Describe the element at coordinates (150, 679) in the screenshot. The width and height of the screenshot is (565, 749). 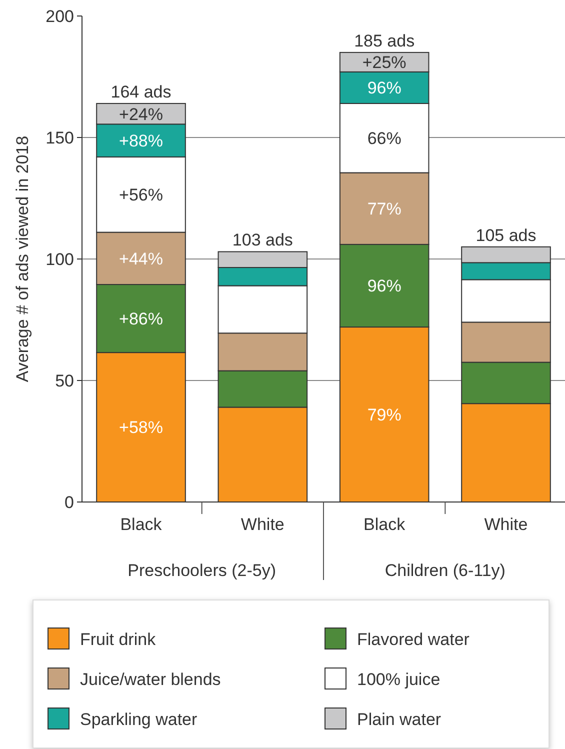
I see `legend-label: Juice/water blends` at that location.